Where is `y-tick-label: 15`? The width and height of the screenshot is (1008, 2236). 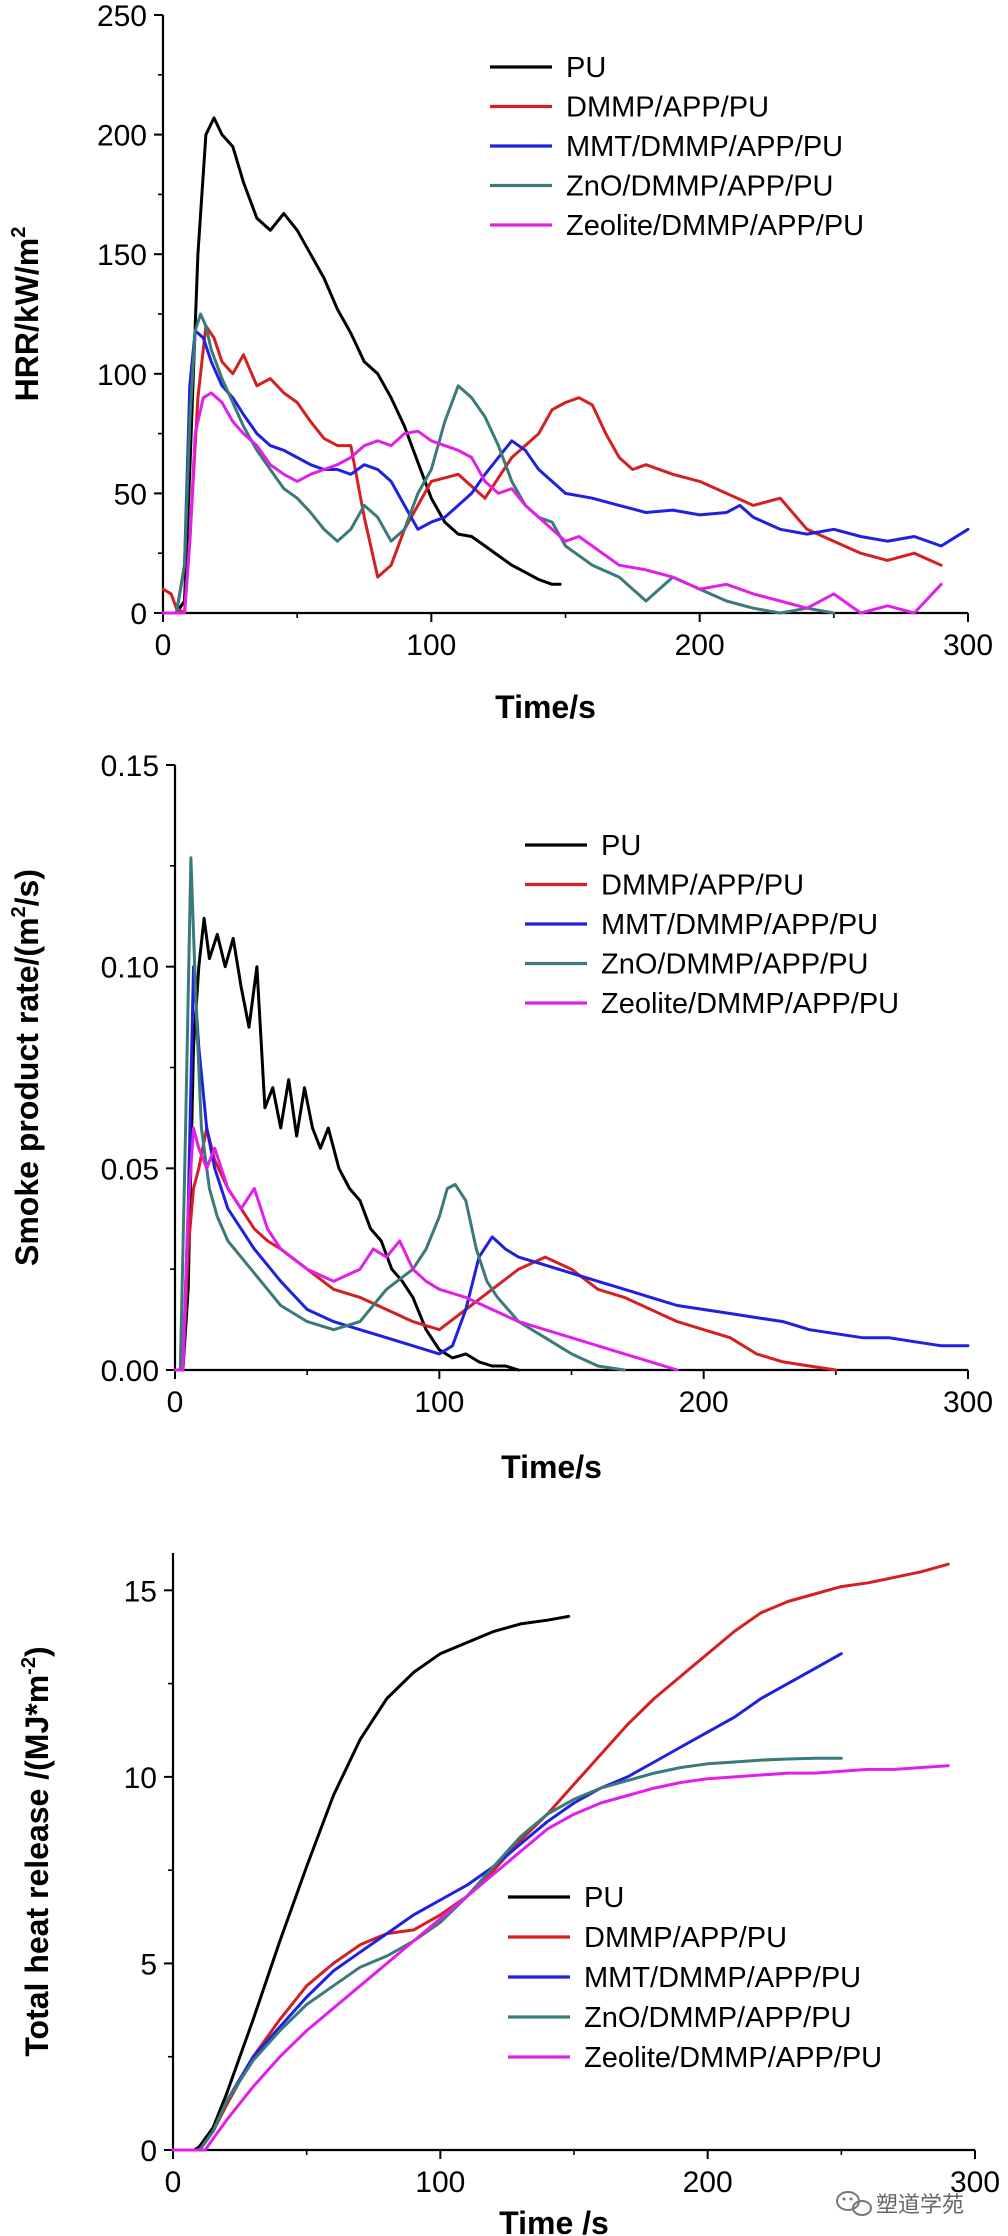
y-tick-label: 15 is located at coordinates (140, 1591).